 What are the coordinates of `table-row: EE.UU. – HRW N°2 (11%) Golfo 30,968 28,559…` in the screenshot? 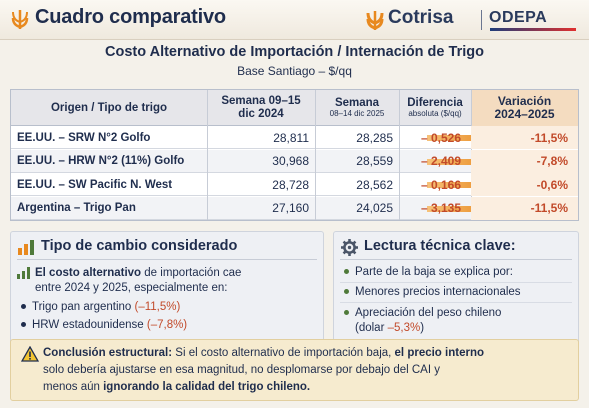 It's located at (294, 161).